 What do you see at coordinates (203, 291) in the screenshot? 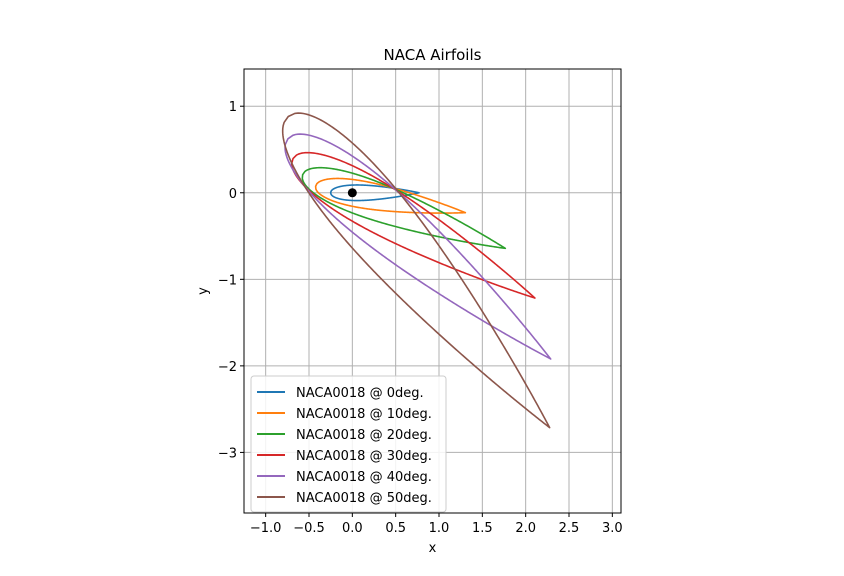
I see `y-axis-label: y` at bounding box center [203, 291].